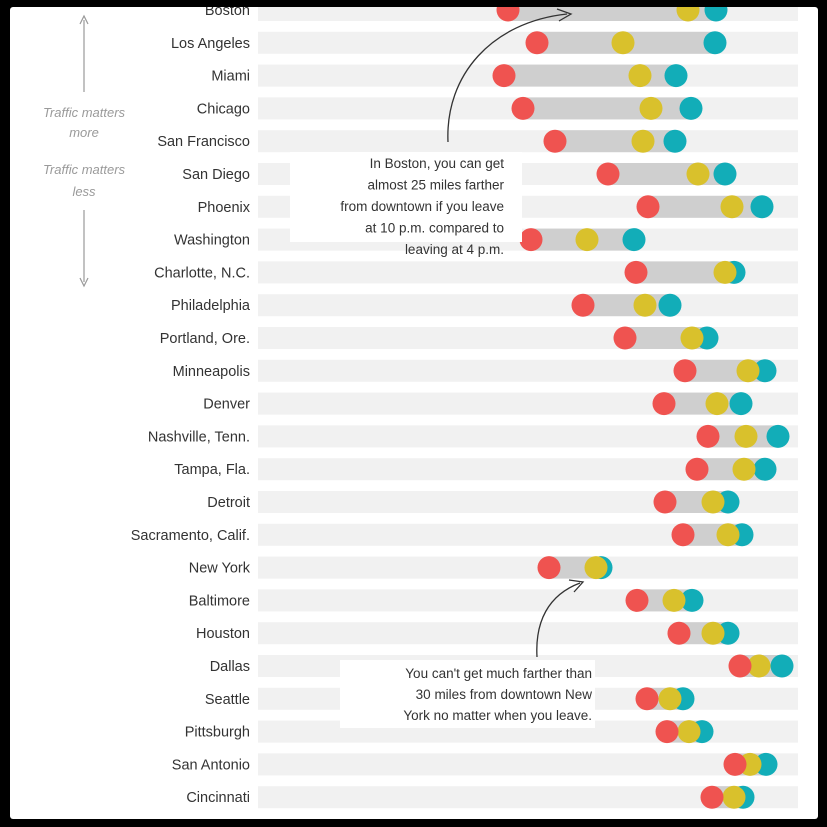 This screenshot has height=827, width=827. Describe the element at coordinates (226, 405) in the screenshot. I see `city-label: Denver` at that location.